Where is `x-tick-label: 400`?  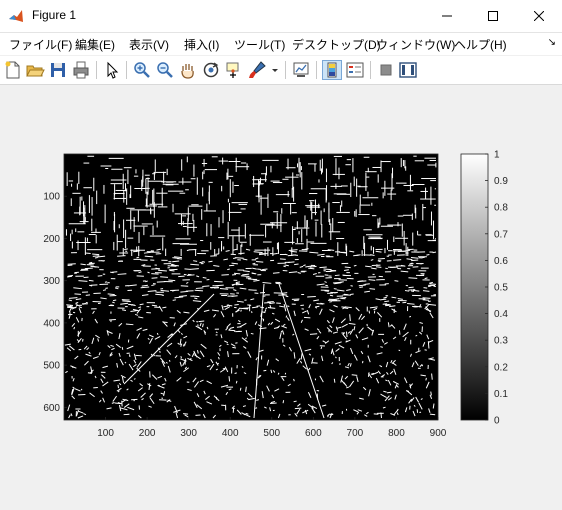 x-tick-label: 400 is located at coordinates (230, 433).